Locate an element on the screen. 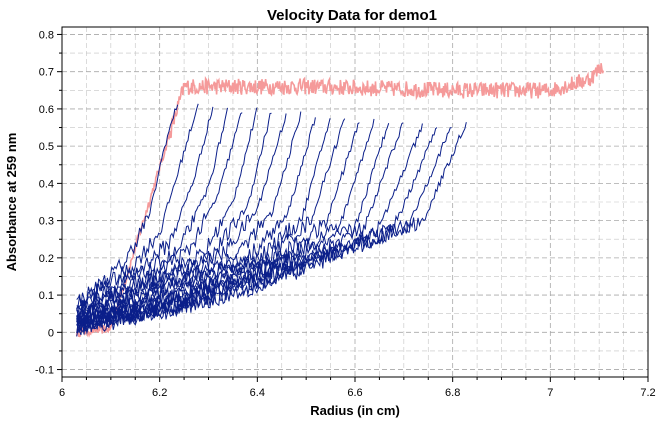 Image resolution: width=656 pixels, height=429 pixels. y-tick-label: 0.2 is located at coordinates (46, 259).